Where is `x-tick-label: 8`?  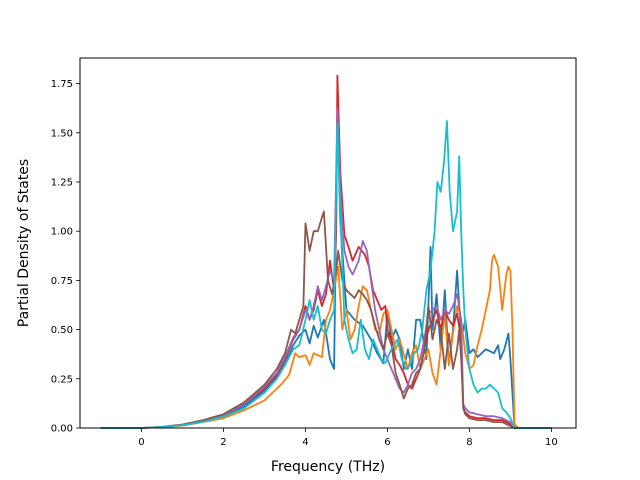 x-tick-label: 8 is located at coordinates (469, 442).